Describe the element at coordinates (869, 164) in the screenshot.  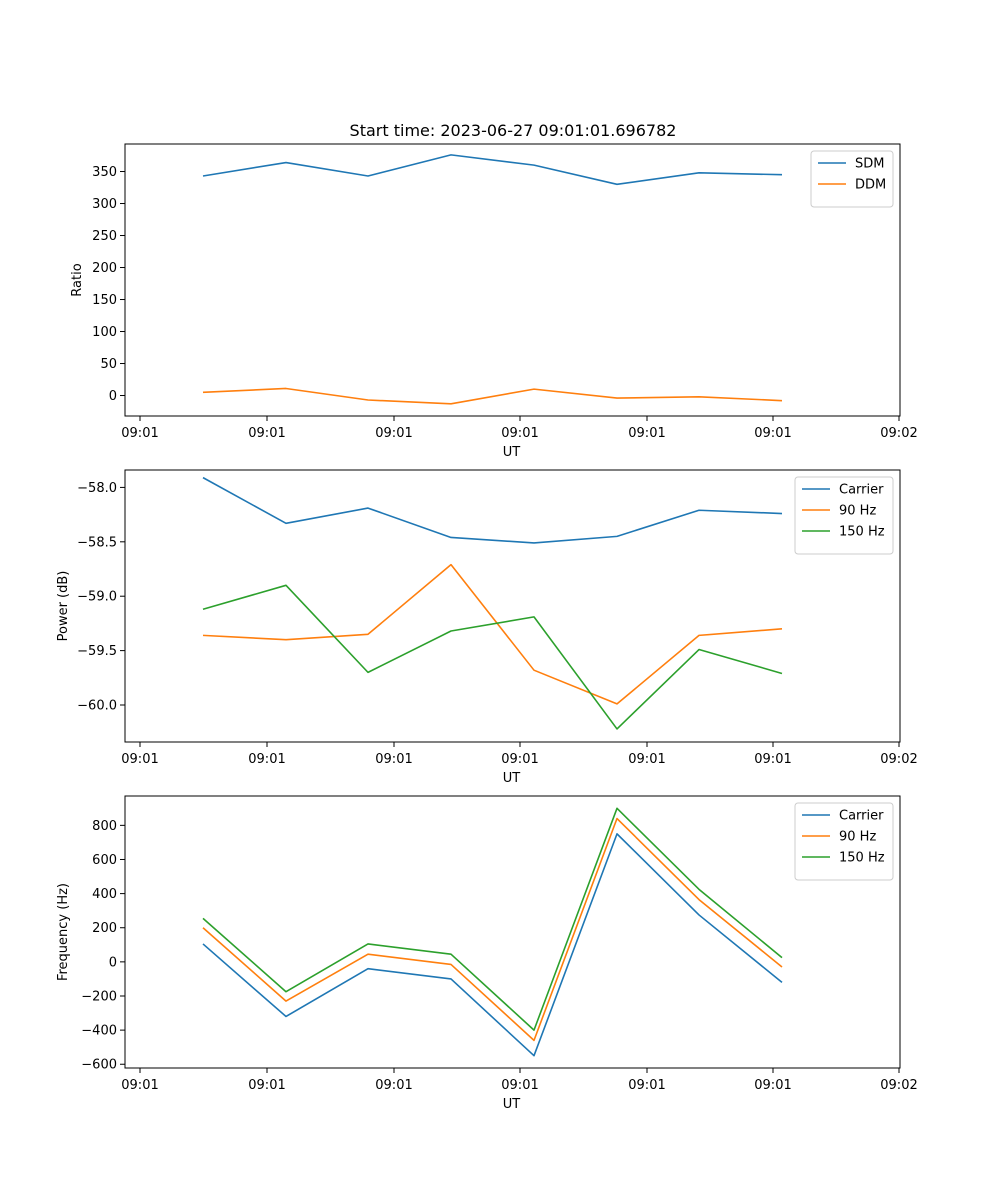
I see `legend-label: SDM` at that location.